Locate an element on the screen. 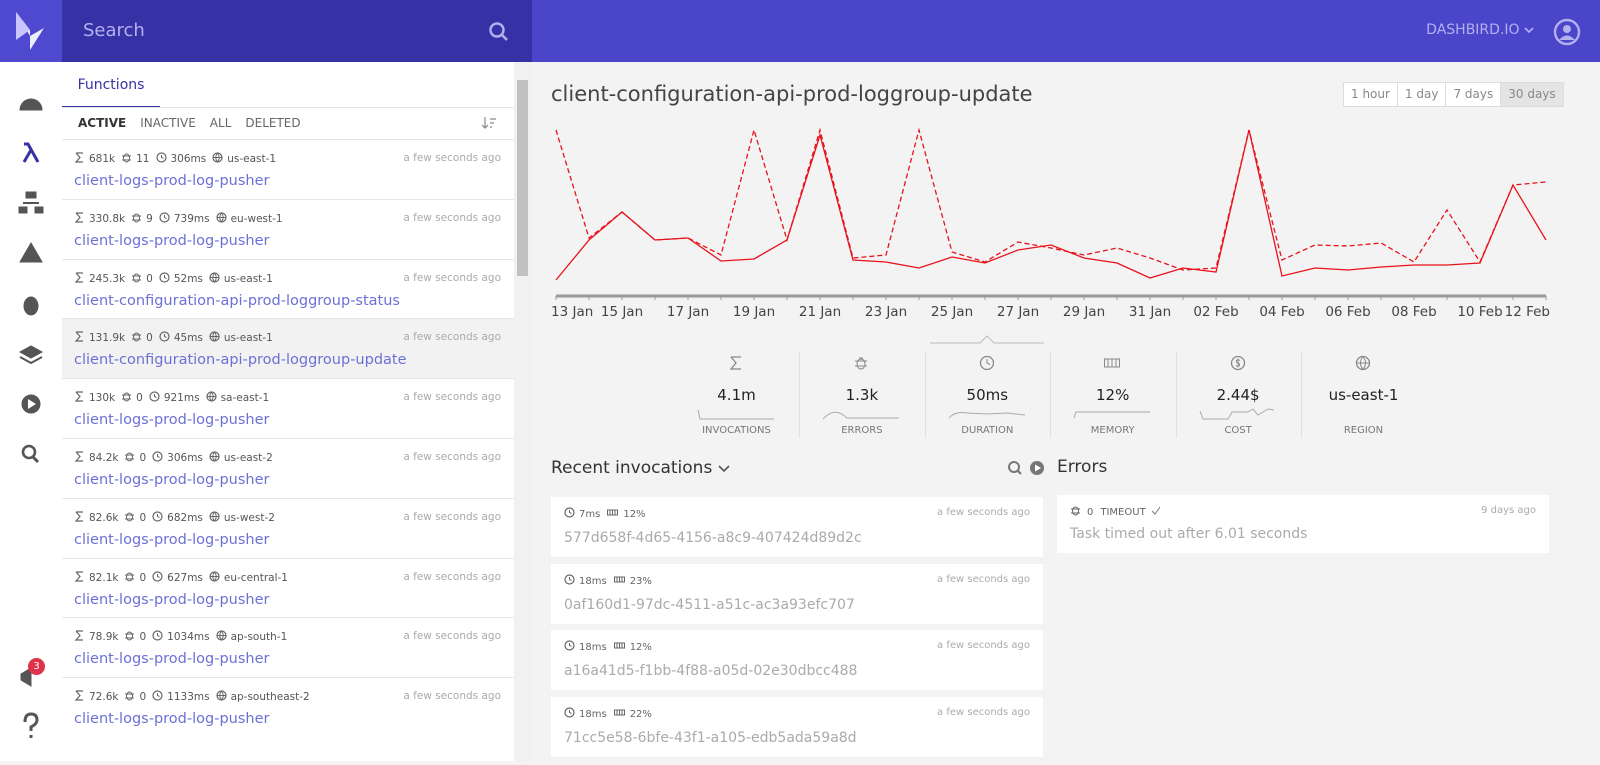 This screenshot has width=1600, height=765. nav-errors is located at coordinates (31, 306).